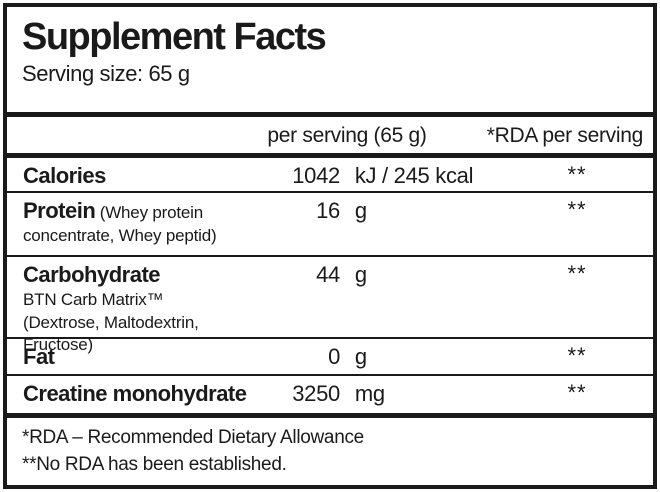 The width and height of the screenshot is (660, 492). I want to click on amount-cell: 0 g, so click(274, 357).